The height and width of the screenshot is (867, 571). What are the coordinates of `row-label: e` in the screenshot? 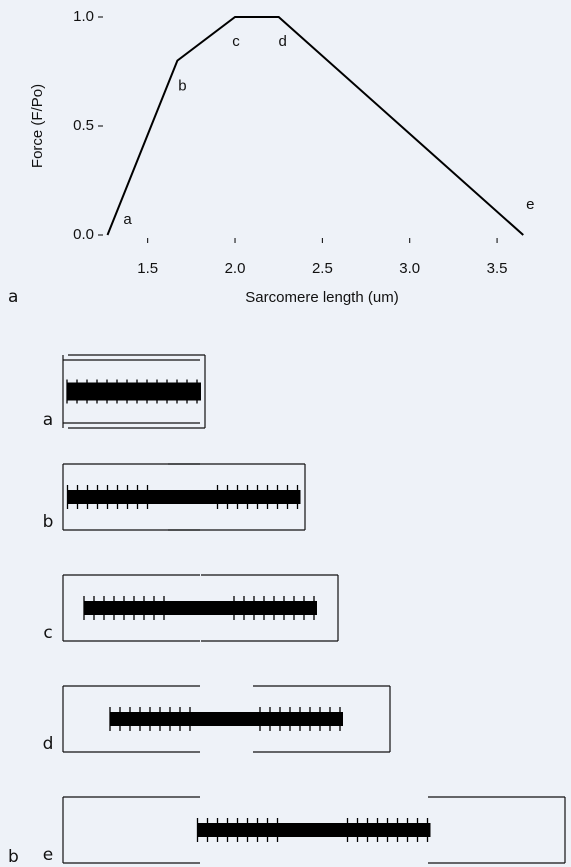 It's located at (48, 855).